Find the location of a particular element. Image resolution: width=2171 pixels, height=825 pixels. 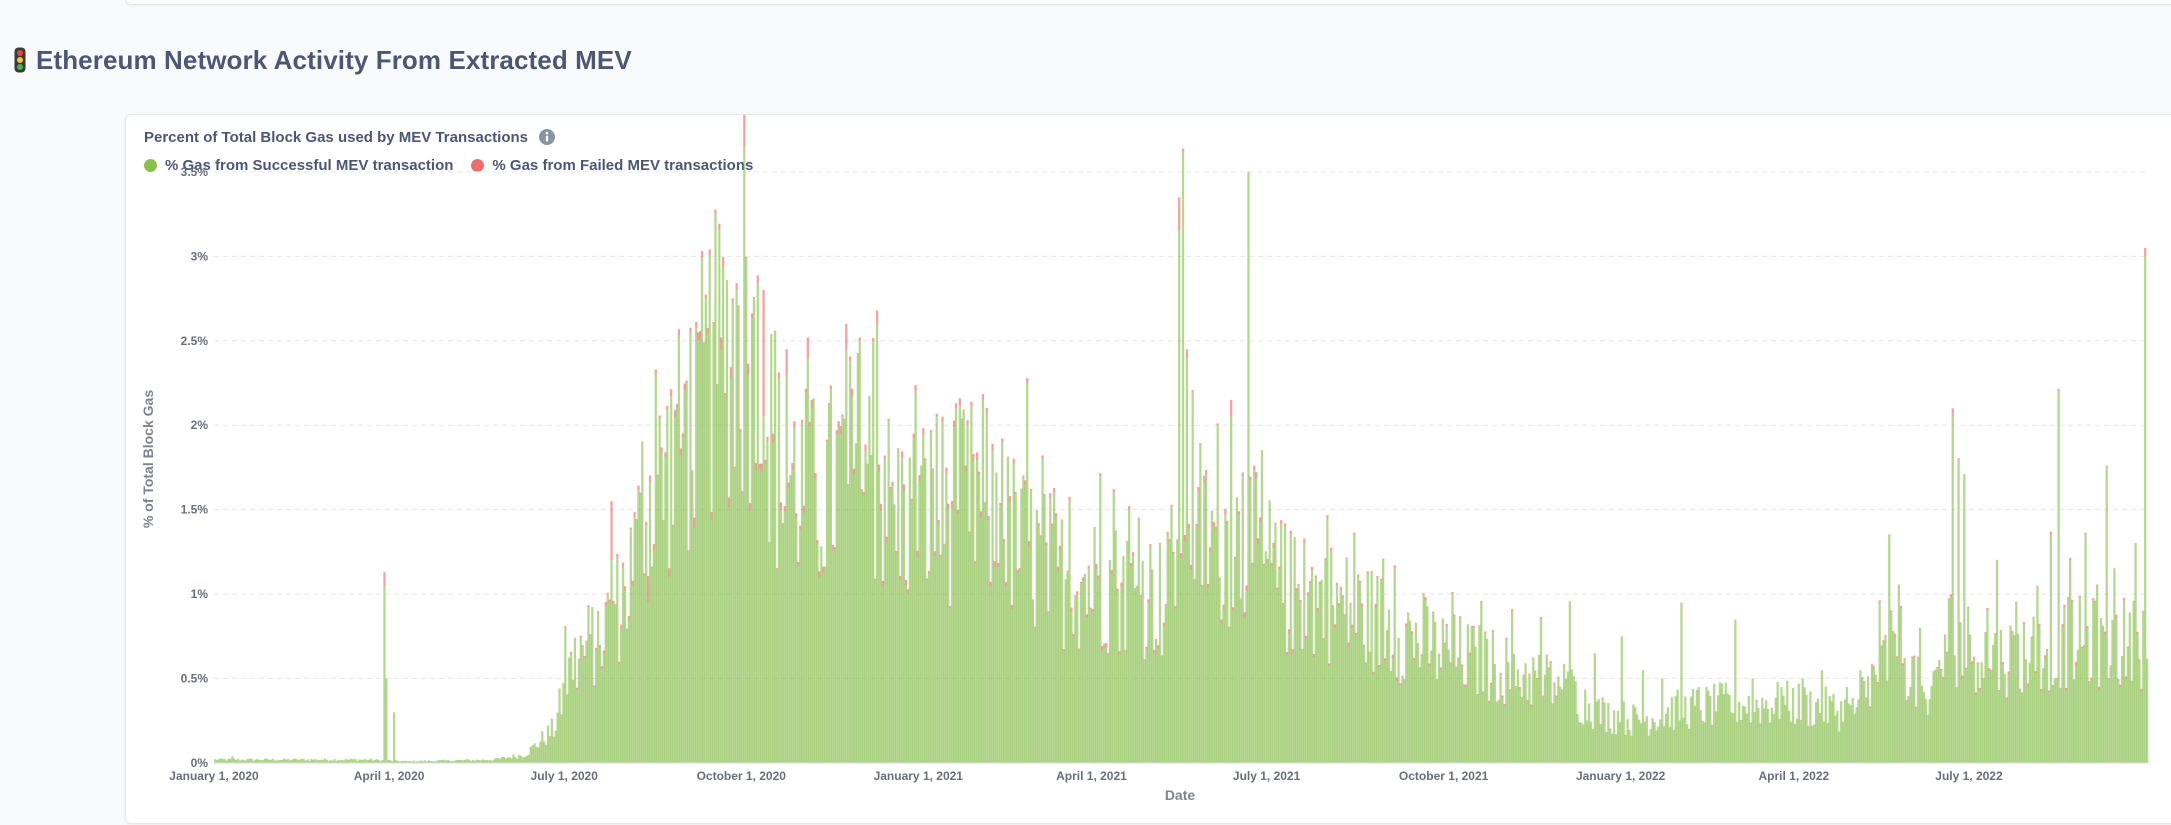

legend-item-failed: % Gas from Failed MEV transactions is located at coordinates (612, 165).